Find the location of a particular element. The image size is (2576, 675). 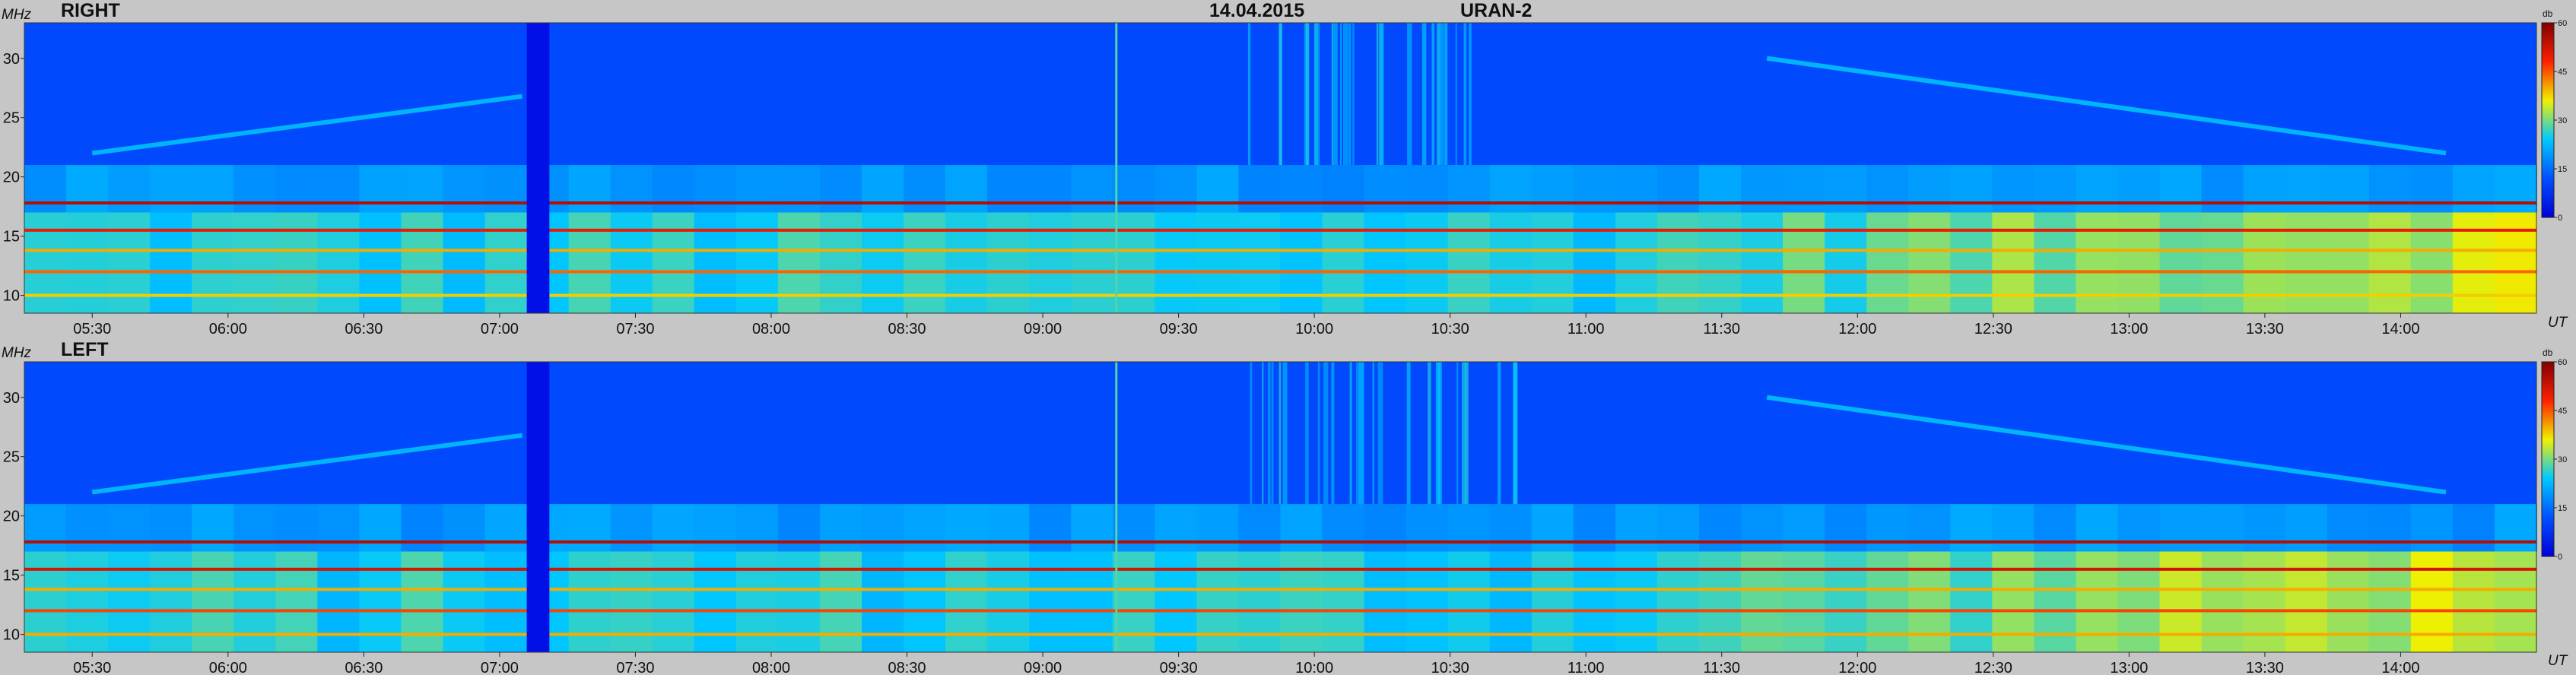

ylabel-left: MHz is located at coordinates (17, 353).